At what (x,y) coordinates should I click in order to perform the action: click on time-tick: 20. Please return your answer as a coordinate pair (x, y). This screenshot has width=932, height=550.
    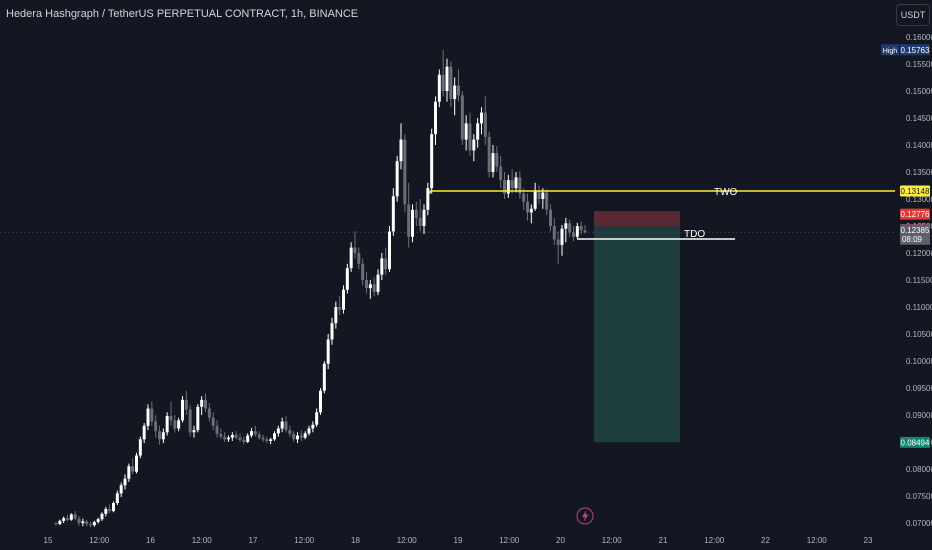
    Looking at the image, I should click on (560, 540).